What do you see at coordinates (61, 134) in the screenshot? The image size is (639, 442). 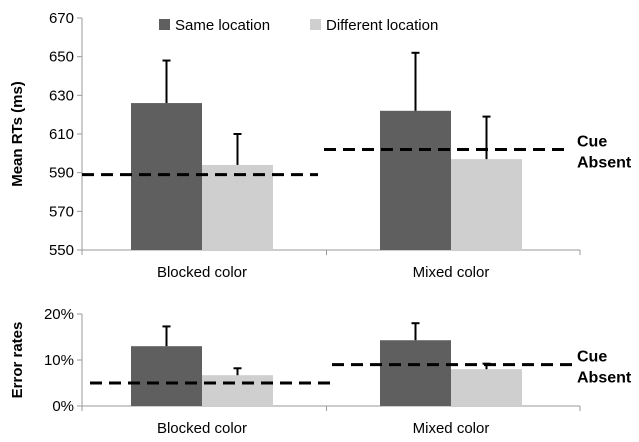 I see `y-tick-label: 610` at bounding box center [61, 134].